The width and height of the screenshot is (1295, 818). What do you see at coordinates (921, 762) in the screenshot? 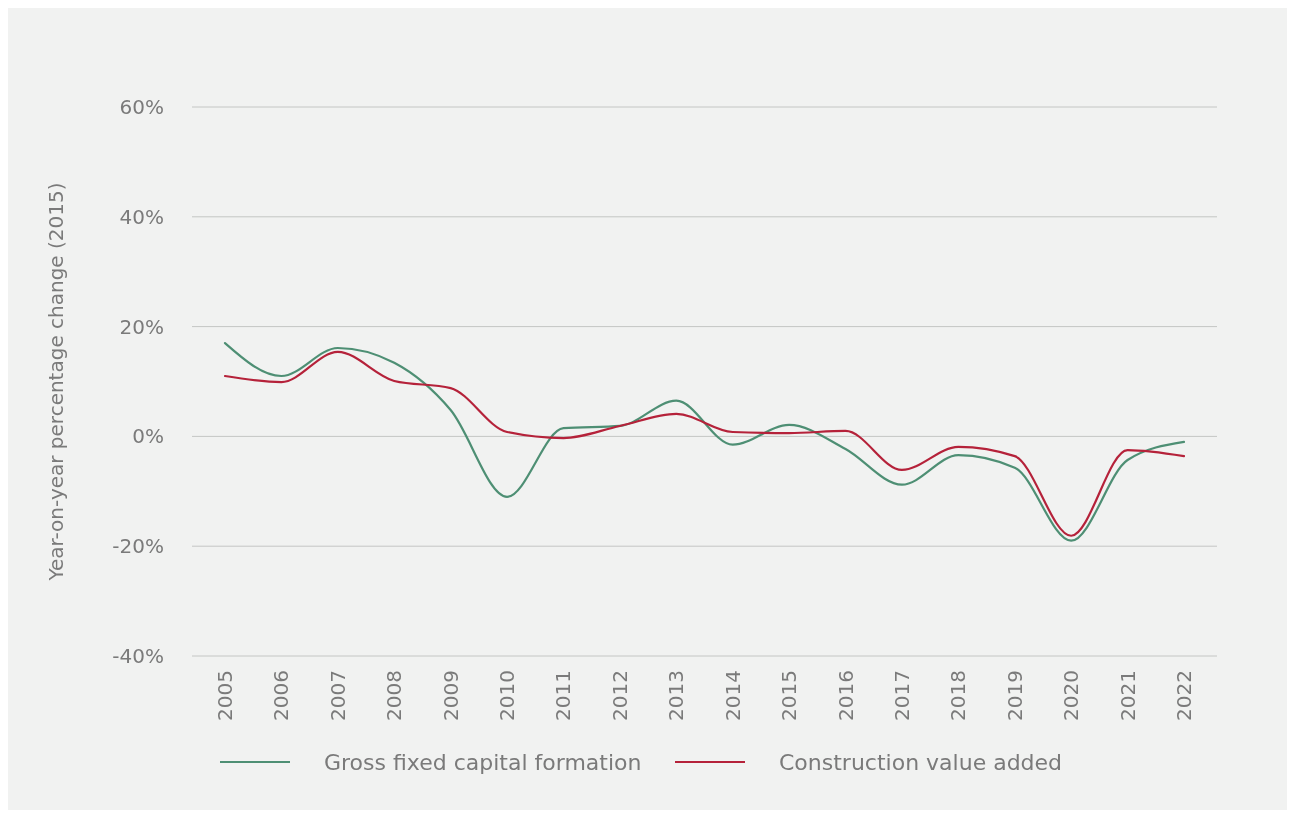
I see `legend-label: Construction value added` at bounding box center [921, 762].